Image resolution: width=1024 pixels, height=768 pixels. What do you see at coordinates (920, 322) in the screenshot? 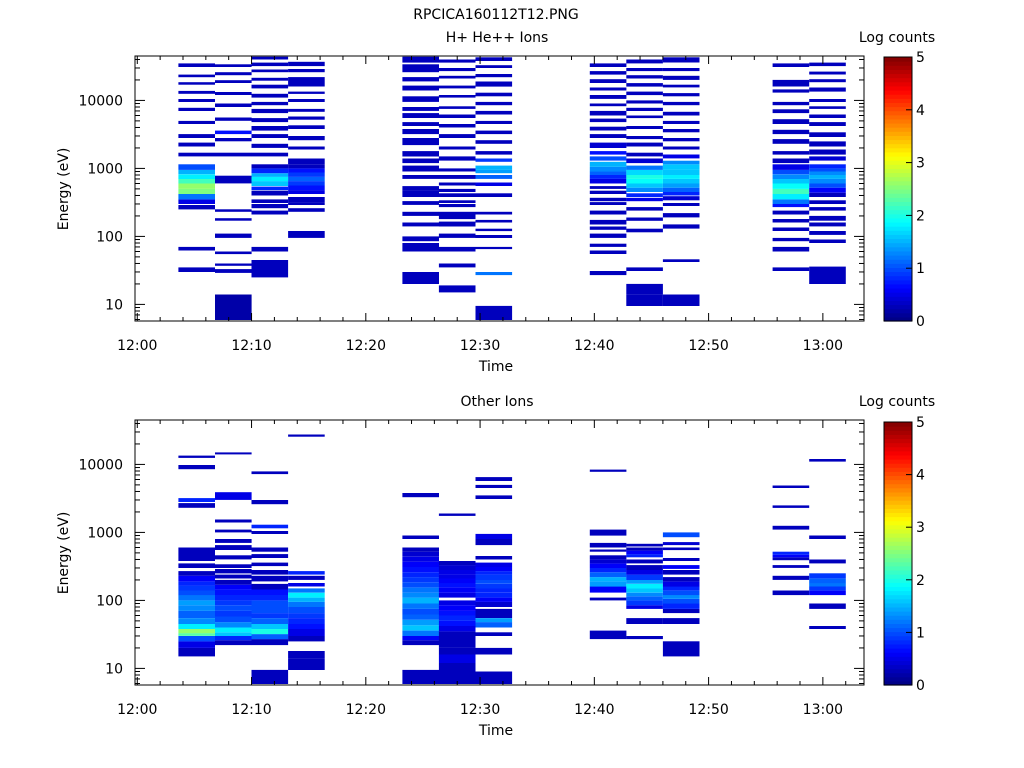
I see `colorbar-tick-label: 0` at bounding box center [920, 322].